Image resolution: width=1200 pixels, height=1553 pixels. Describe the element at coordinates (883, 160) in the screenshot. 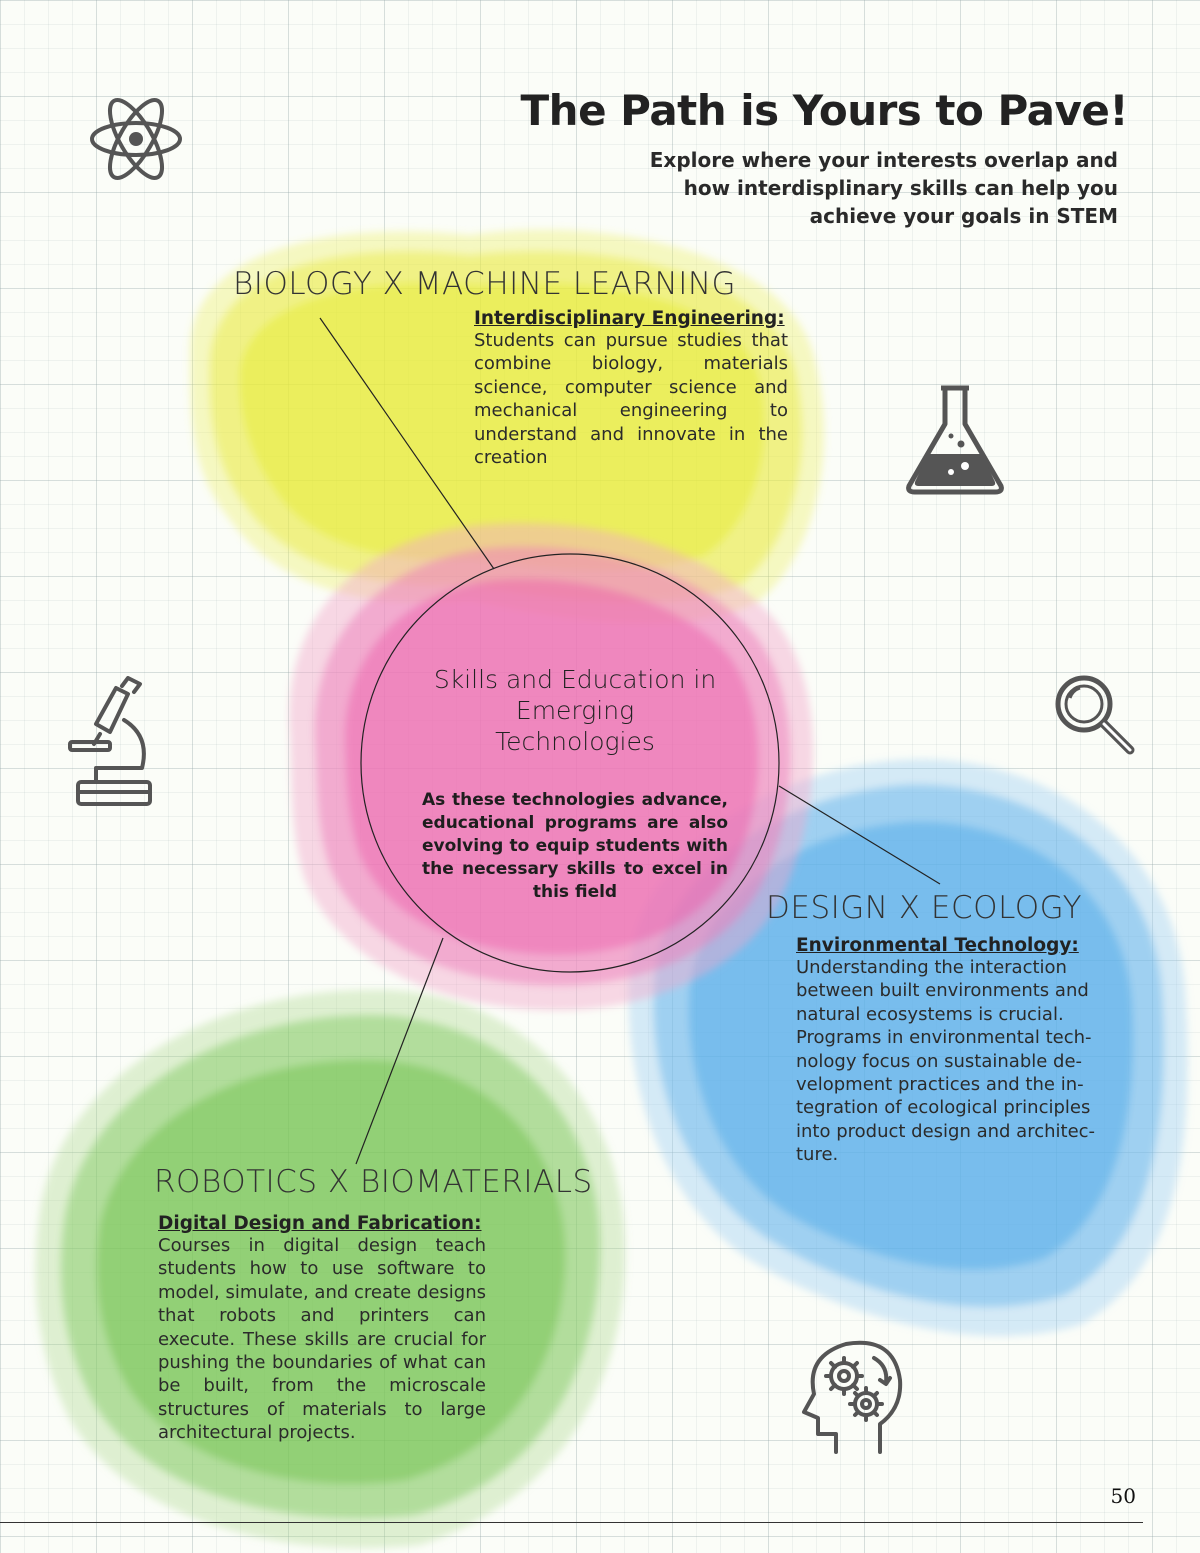

I see `subtitle-line: Explore where your interests overlap and` at that location.